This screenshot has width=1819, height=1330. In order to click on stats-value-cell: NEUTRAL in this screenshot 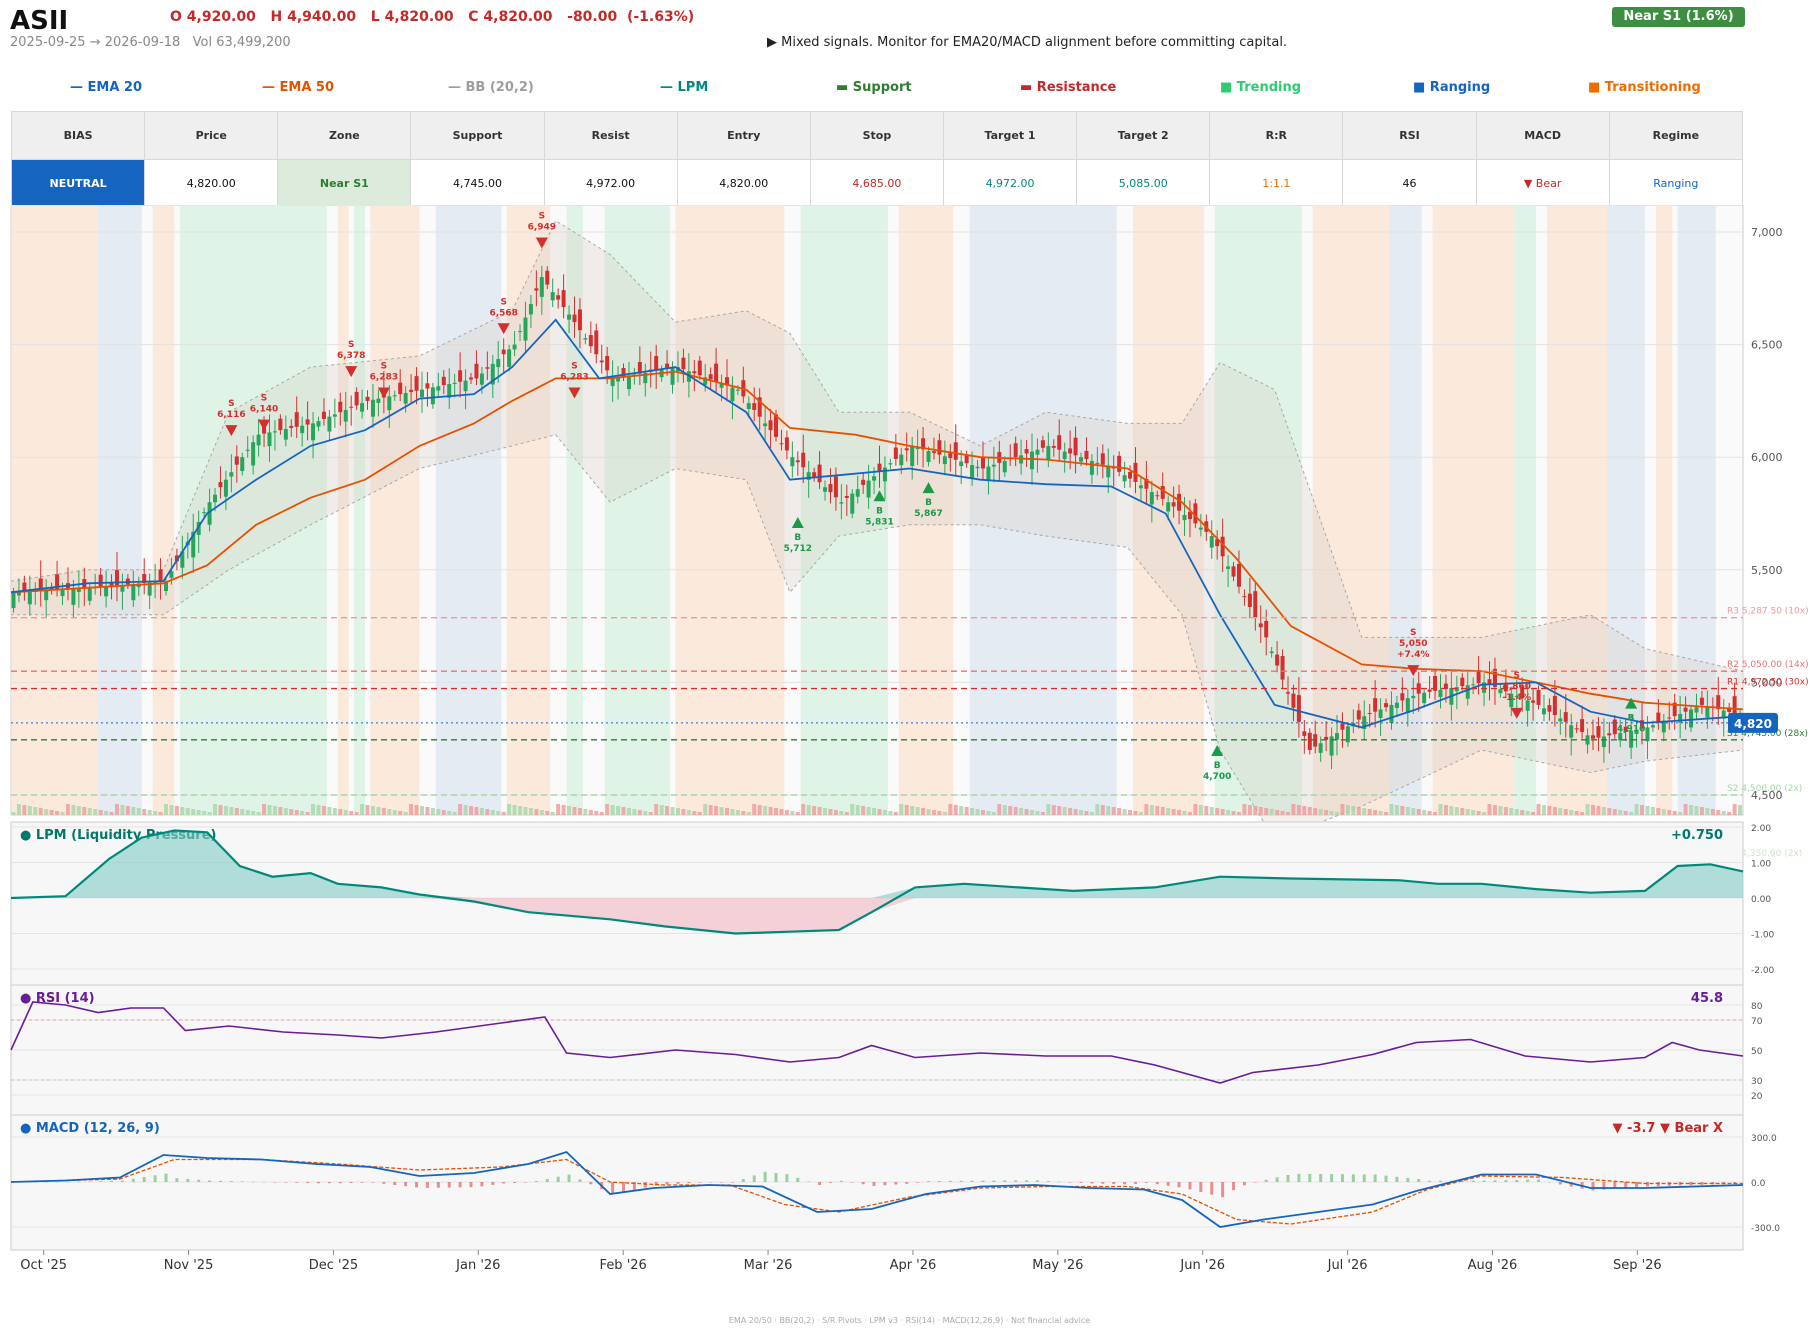, I will do `click(78, 183)`.